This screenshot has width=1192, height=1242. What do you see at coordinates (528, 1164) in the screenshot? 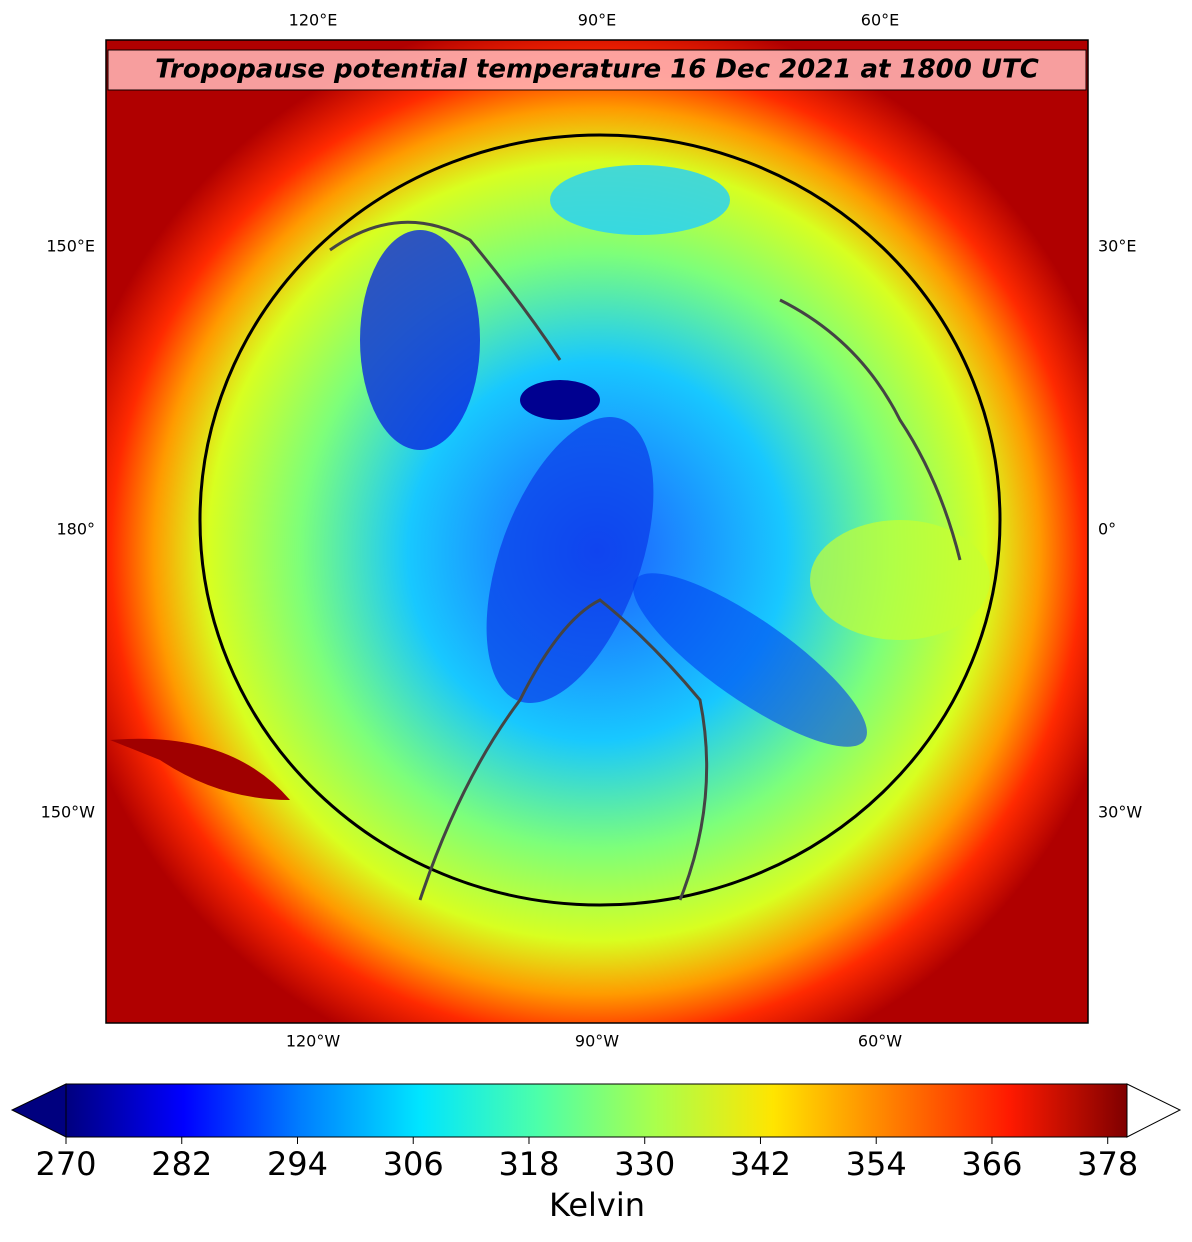
I see `colorbar-tick-label: 318` at bounding box center [528, 1164].